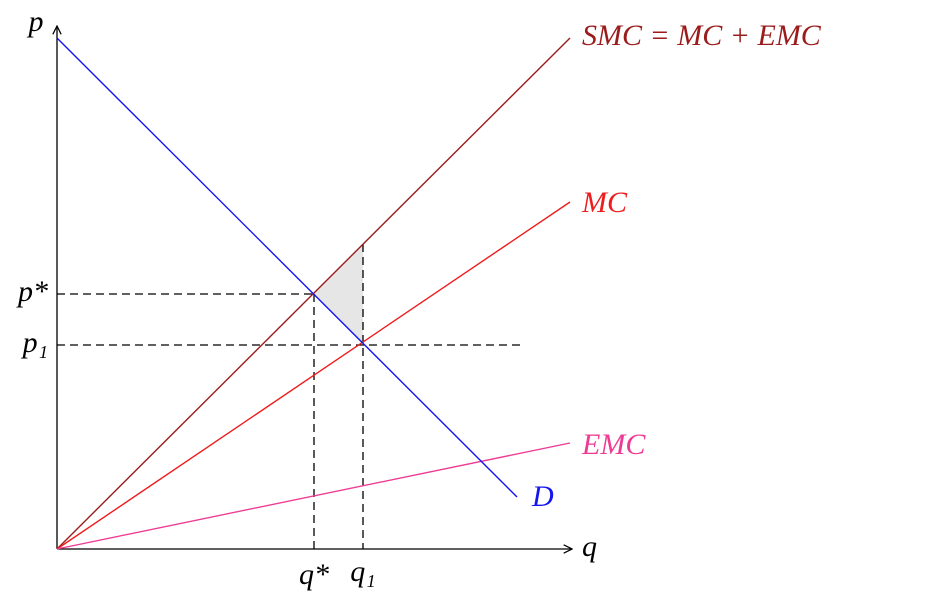  What do you see at coordinates (32, 291) in the screenshot?
I see `p-star-label: p*` at bounding box center [32, 291].